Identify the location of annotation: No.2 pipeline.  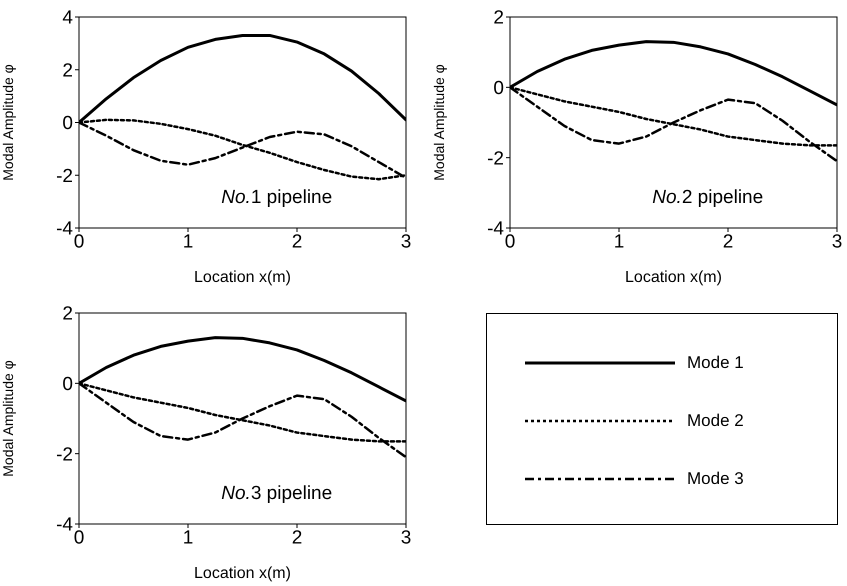
(708, 197).